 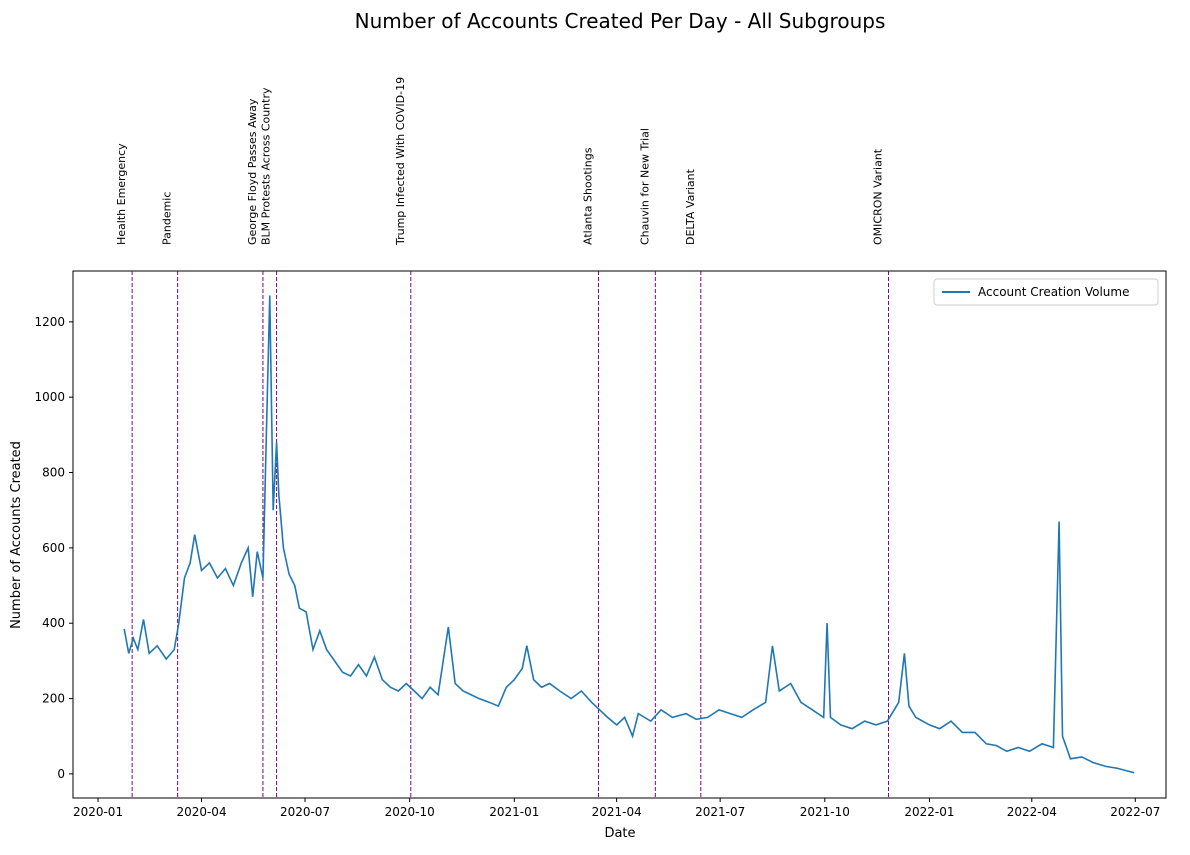 What do you see at coordinates (514, 812) in the screenshot?
I see `x-tick-label: 2021-01` at bounding box center [514, 812].